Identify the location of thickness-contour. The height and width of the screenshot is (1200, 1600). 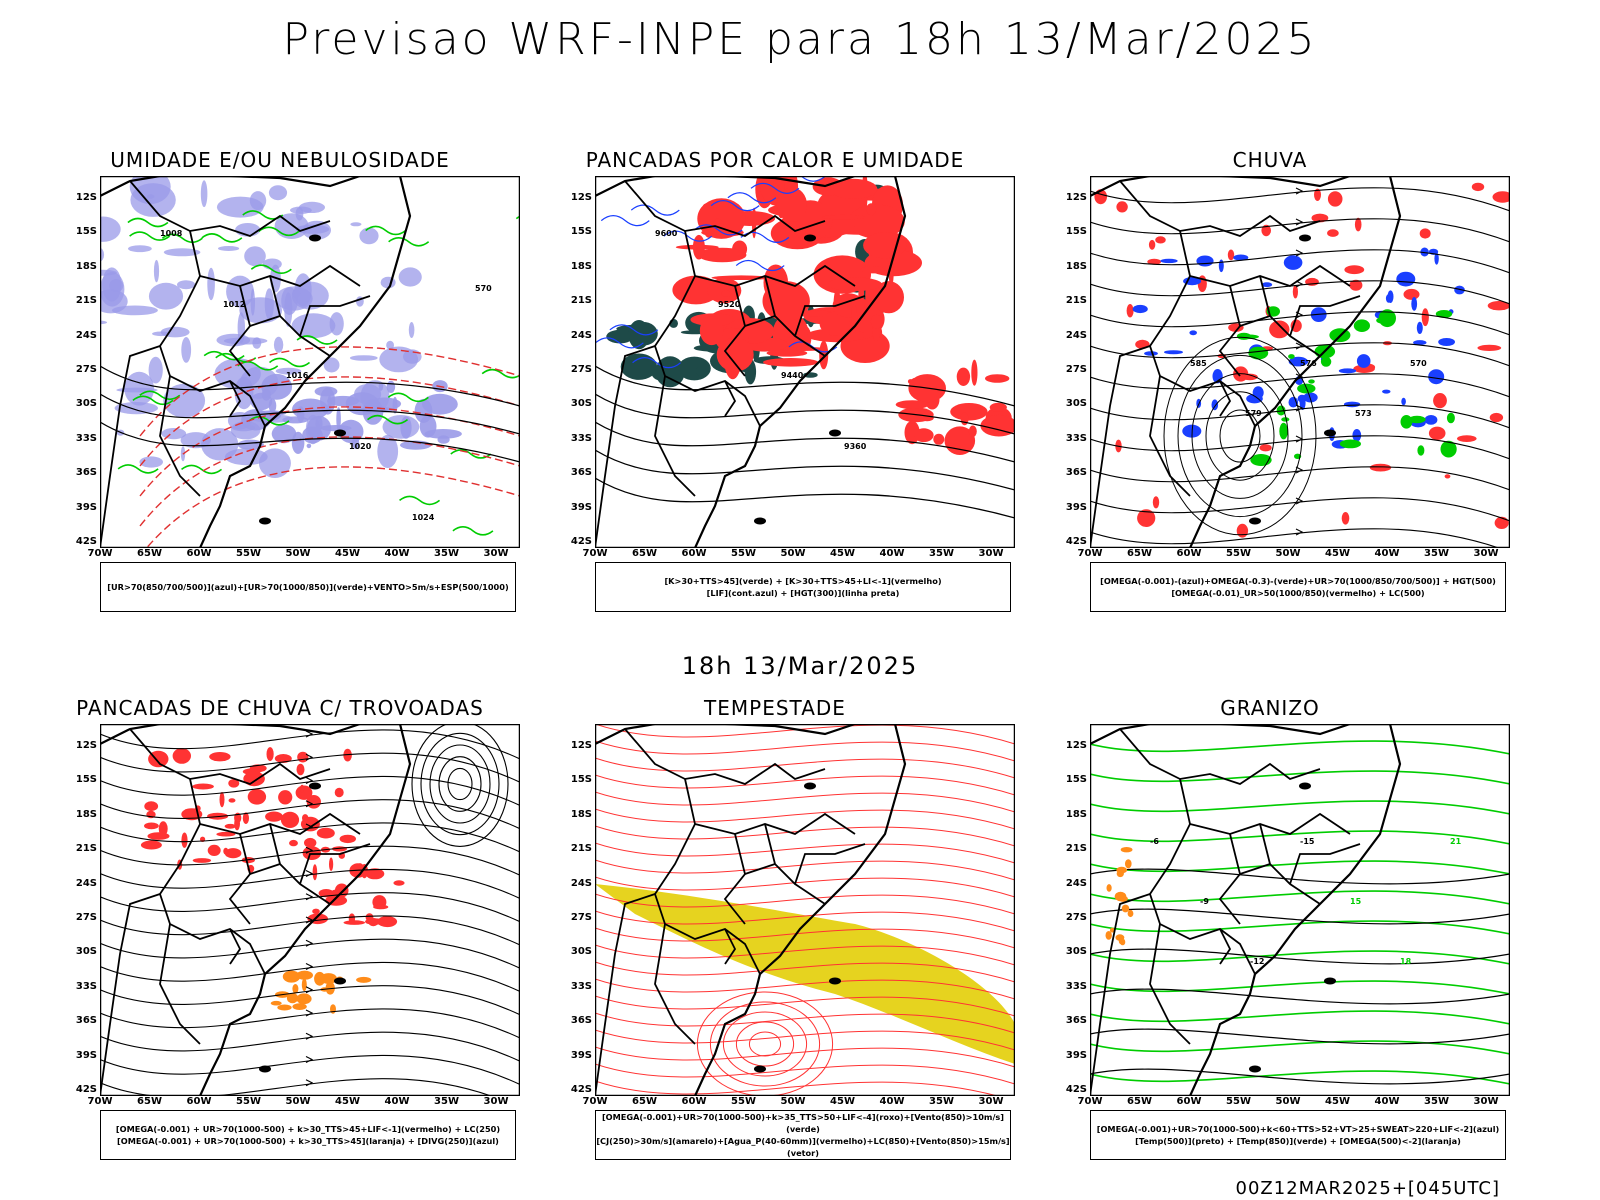
(329, 421).